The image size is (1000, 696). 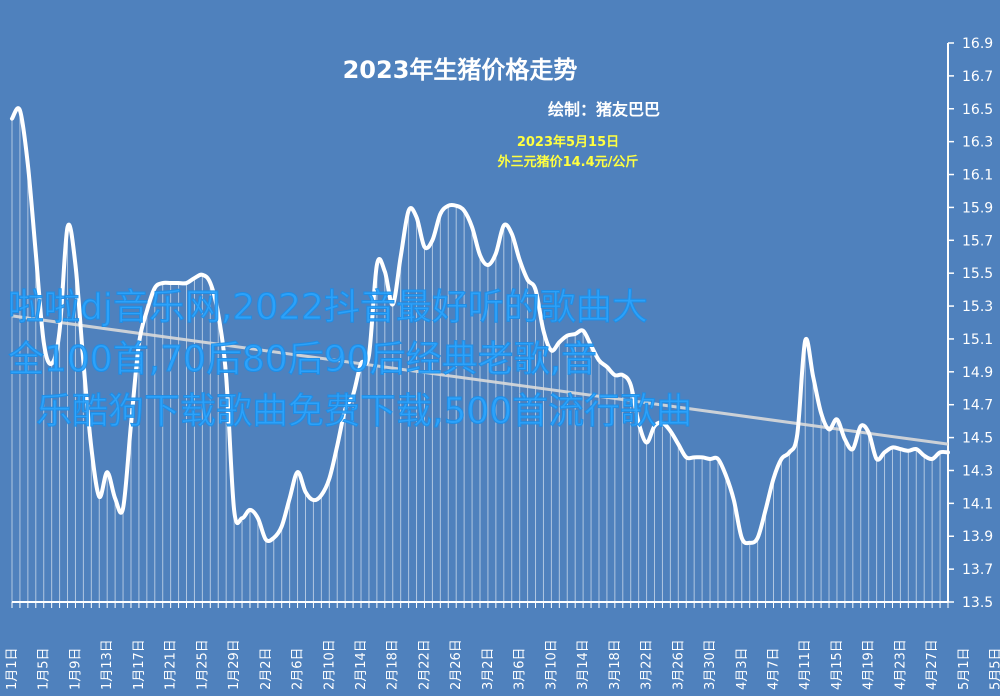 What do you see at coordinates (329, 664) in the screenshot?
I see `x-tick-label: 2月10日` at bounding box center [329, 664].